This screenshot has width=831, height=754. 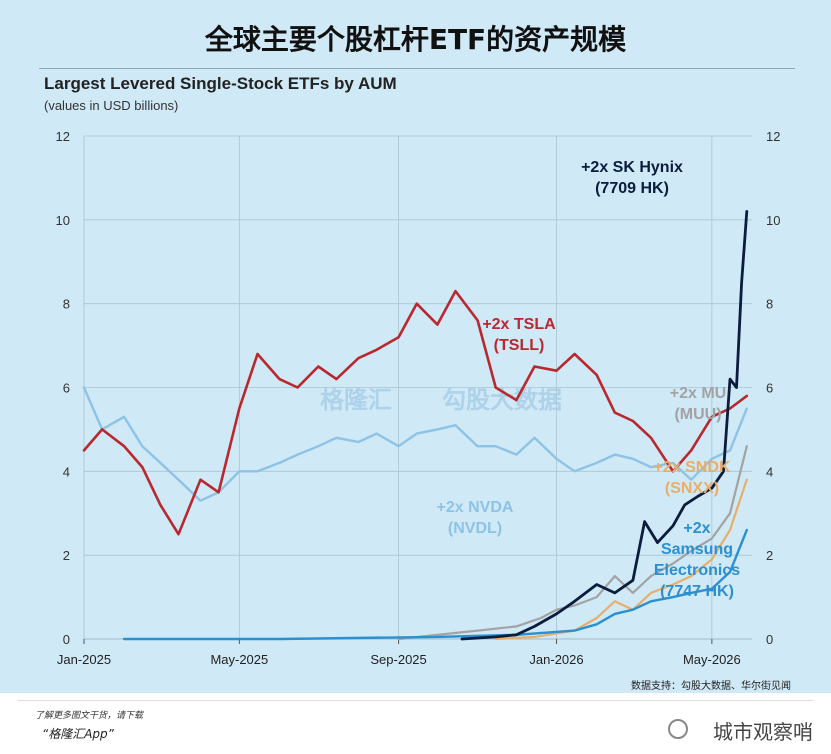 I want to click on footer-bar, so click(x=415, y=723).